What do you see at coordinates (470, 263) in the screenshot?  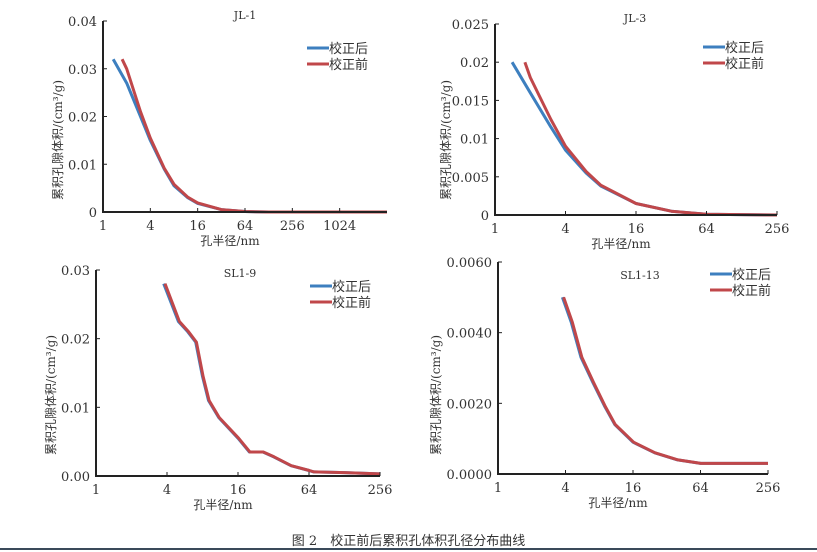 I see `y-tick-label: 0.0060` at bounding box center [470, 263].